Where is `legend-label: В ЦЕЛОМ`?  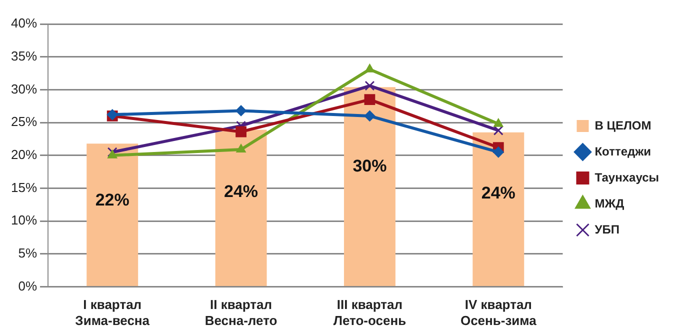 legend-label: В ЦЕЛОМ is located at coordinates (623, 125).